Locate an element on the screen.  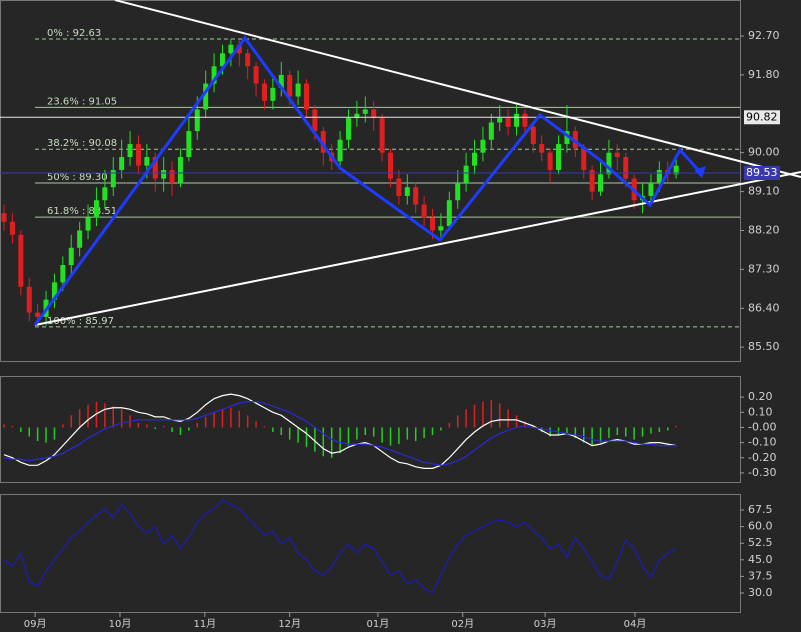
rsi-line is located at coordinates (340, 546).